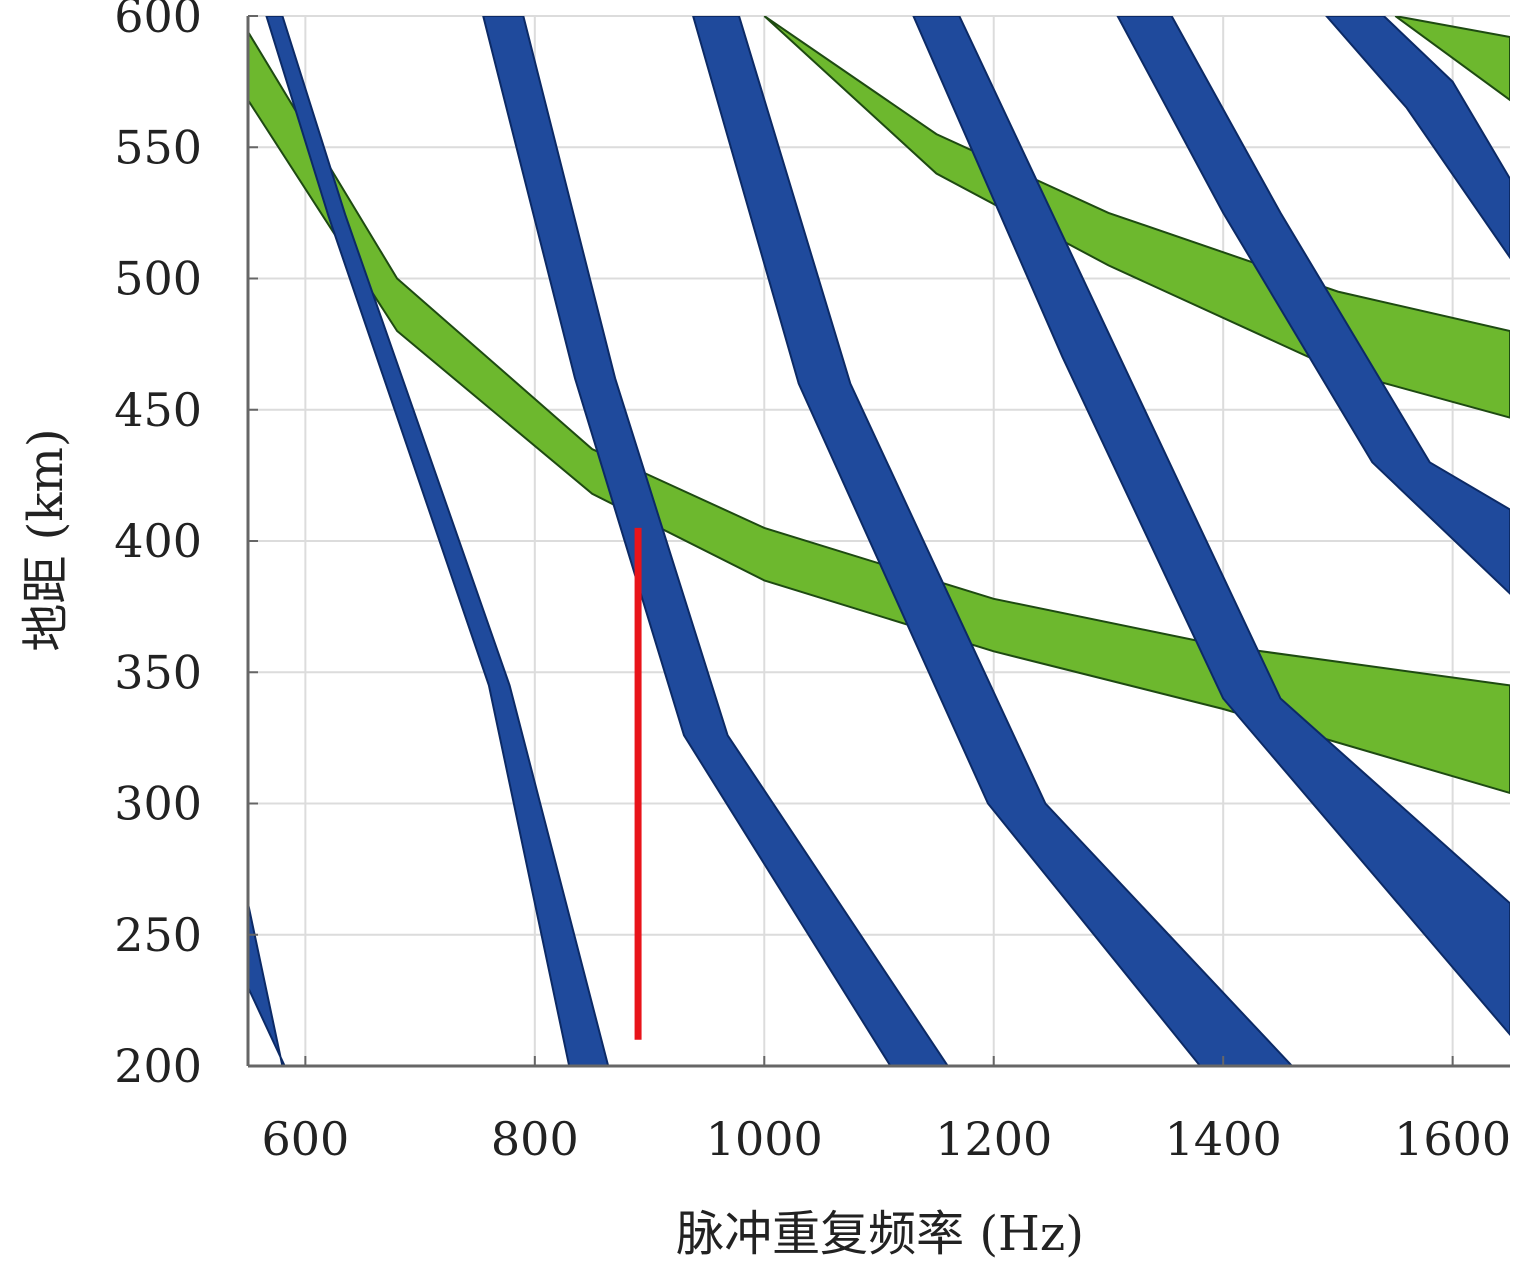  What do you see at coordinates (880, 1234) in the screenshot?
I see `x-axis-label: 脉冲重复频率 (Hz)` at bounding box center [880, 1234].